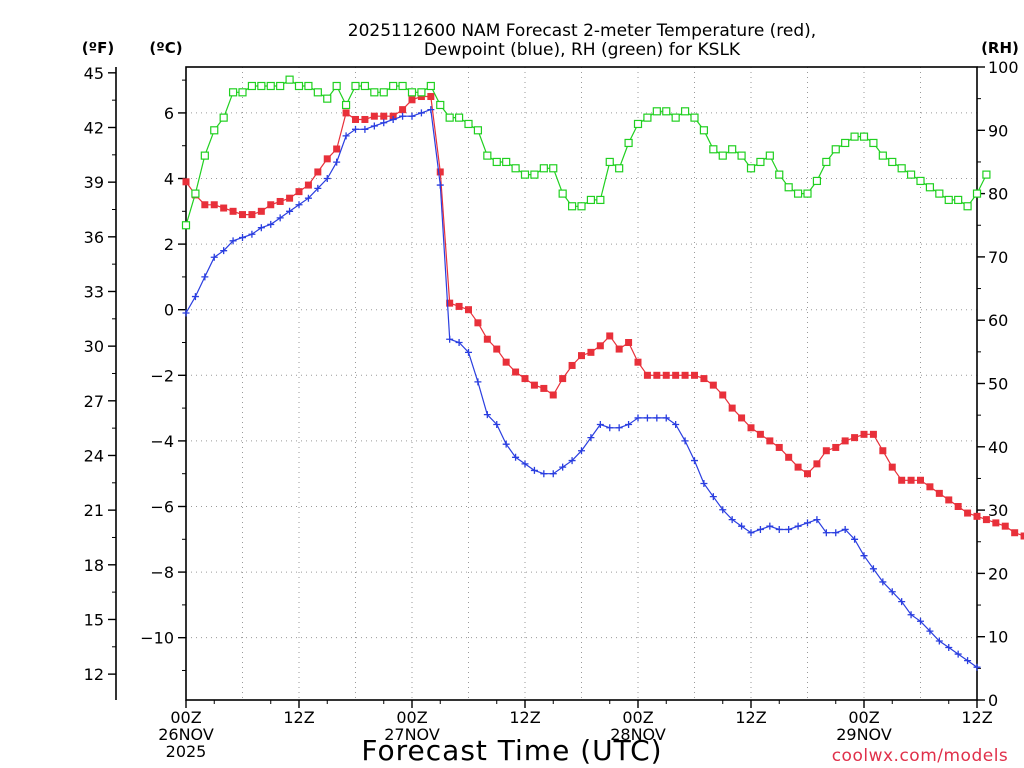  What do you see at coordinates (162, 506) in the screenshot?
I see `celsius-tick-label: −6` at bounding box center [162, 506].